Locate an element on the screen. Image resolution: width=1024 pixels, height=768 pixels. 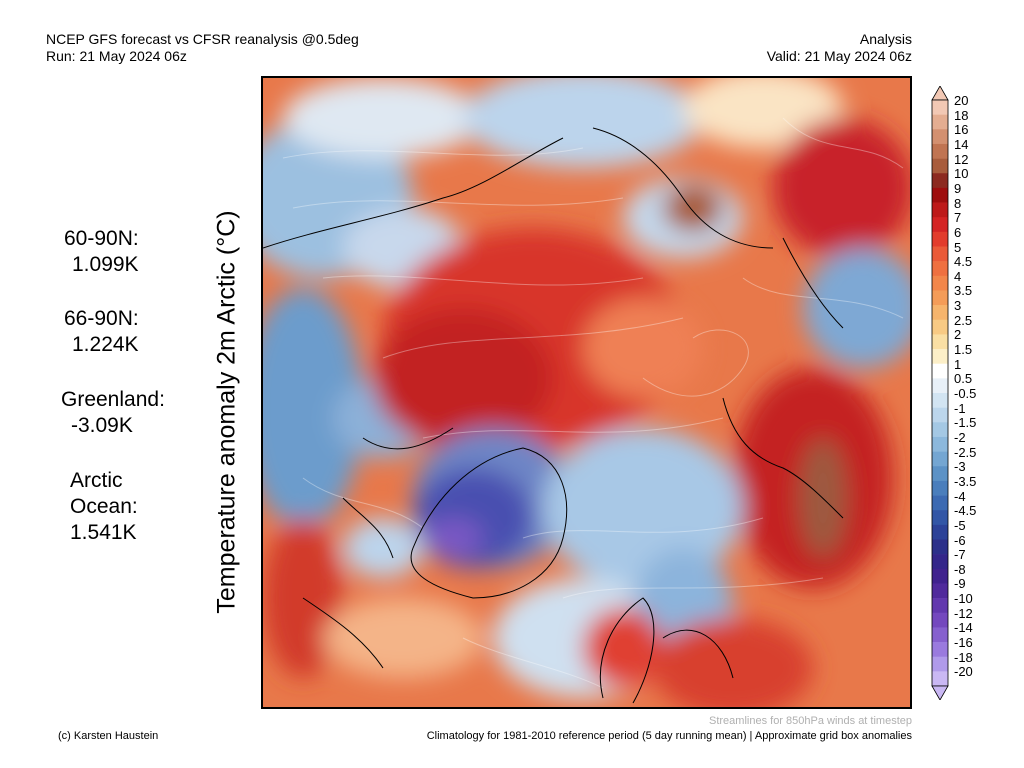
legend-label: 10 is located at coordinates (961, 174).